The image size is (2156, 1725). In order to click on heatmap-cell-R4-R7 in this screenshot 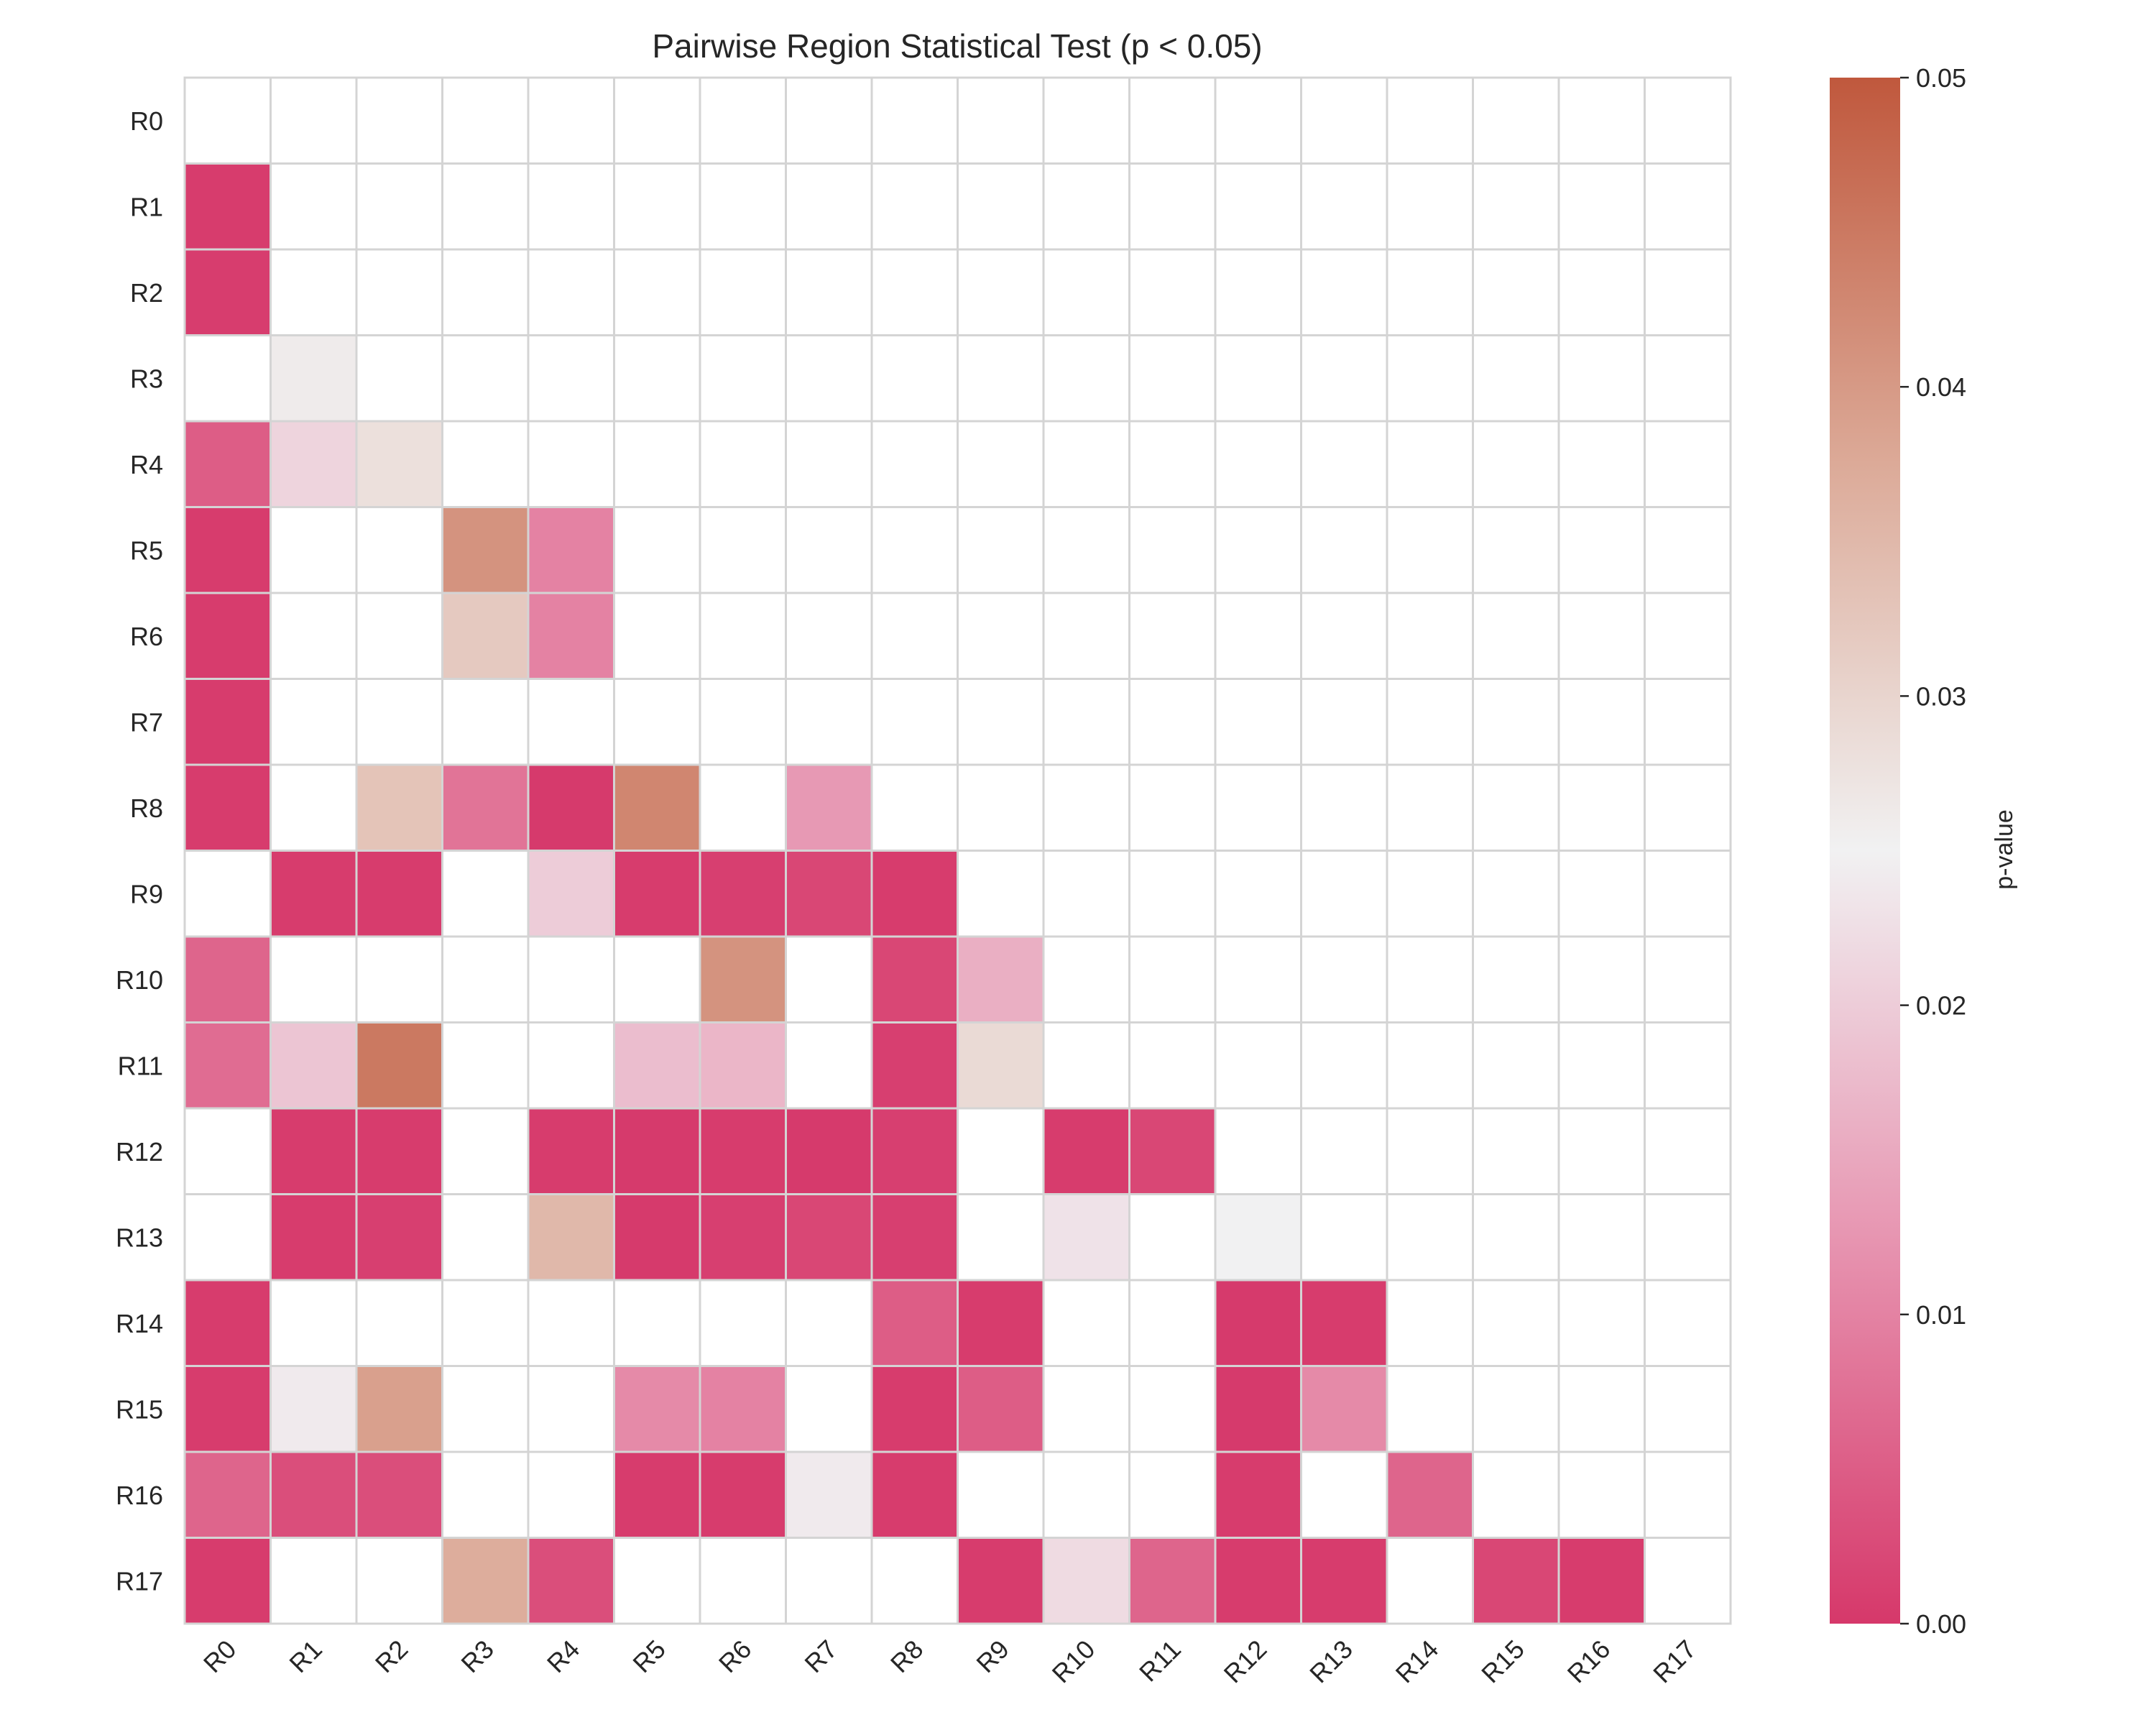, I will do `click(829, 464)`.